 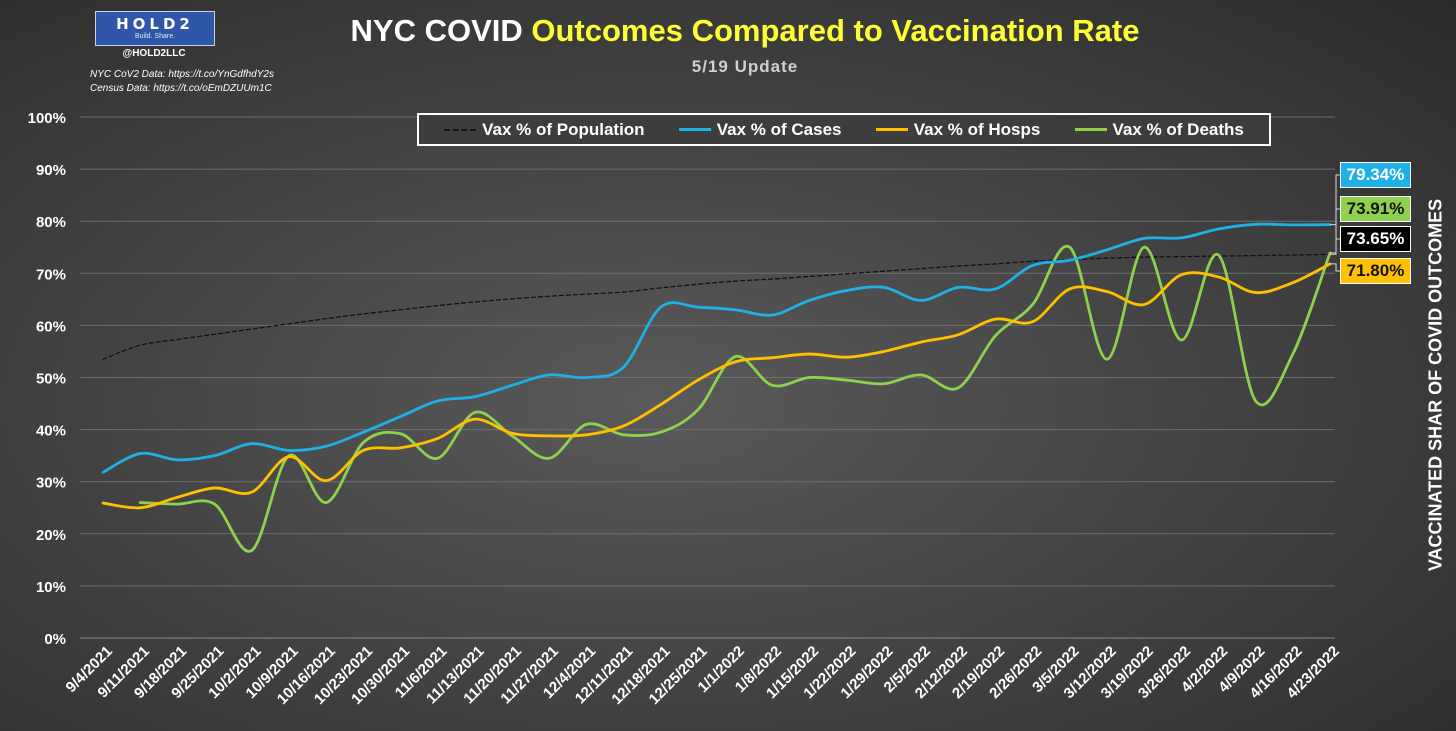 What do you see at coordinates (1335, 267) in the screenshot?
I see `end-label-connector-hosps` at bounding box center [1335, 267].